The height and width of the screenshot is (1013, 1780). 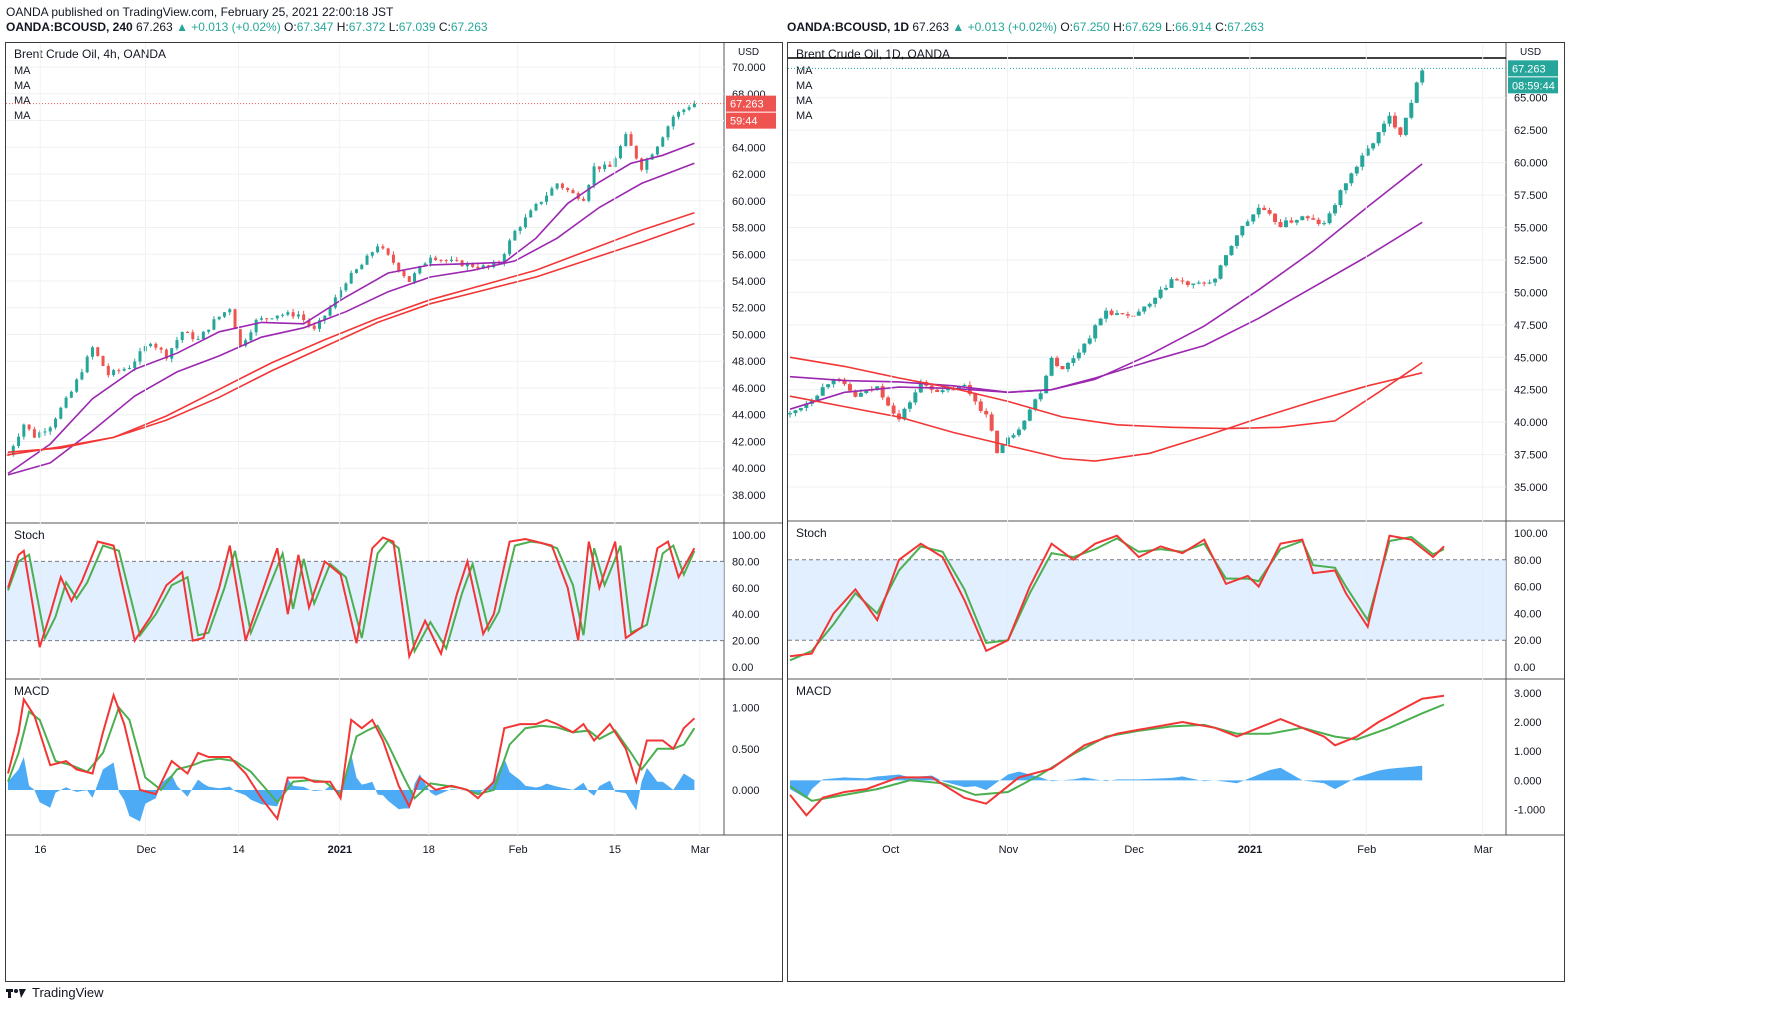 I want to click on chart-title: Brent Crude Oil, 4h, OANDA, so click(x=90, y=54).